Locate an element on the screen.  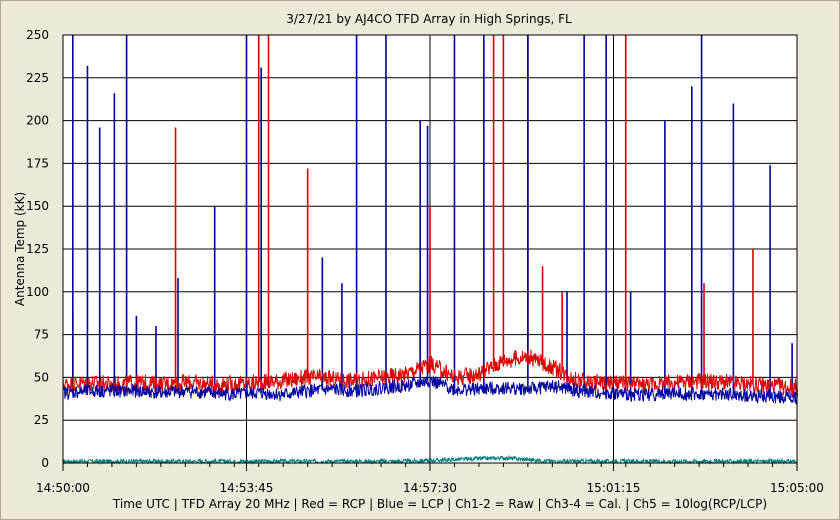
y-tick-label: 175 is located at coordinates (37, 163).